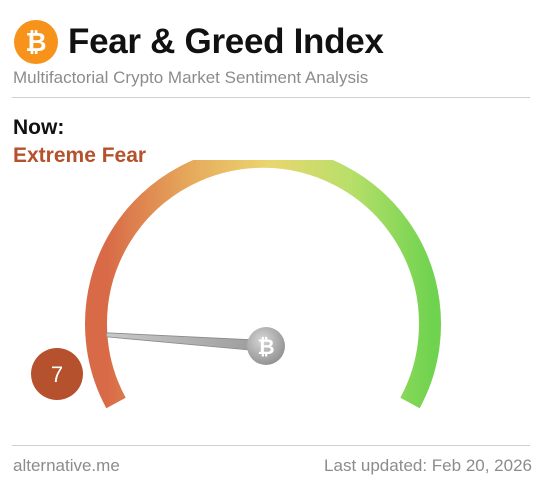  I want to click on header: ₿ Fear & Greed Index, so click(273, 41).